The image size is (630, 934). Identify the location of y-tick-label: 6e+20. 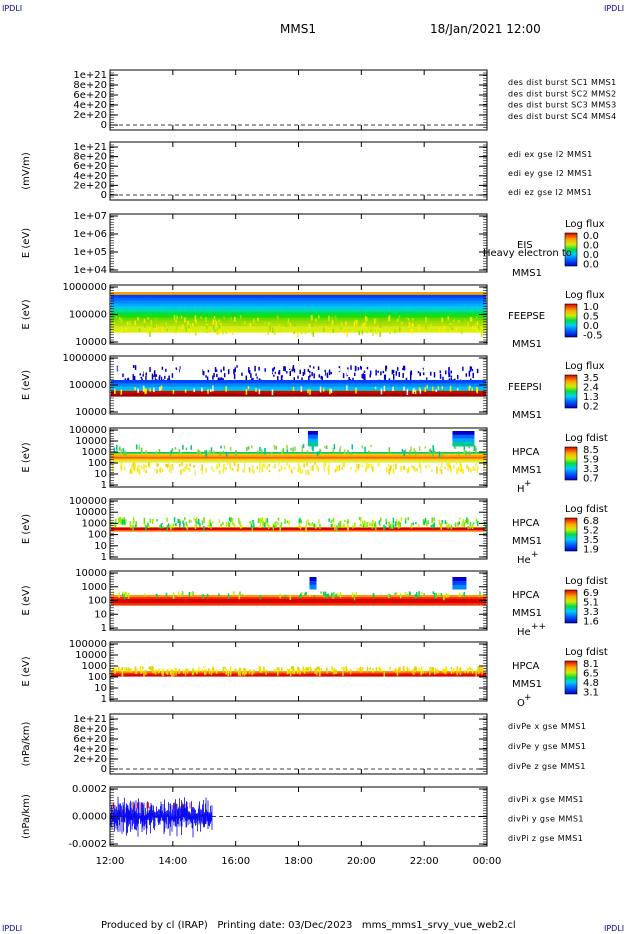
(90, 739).